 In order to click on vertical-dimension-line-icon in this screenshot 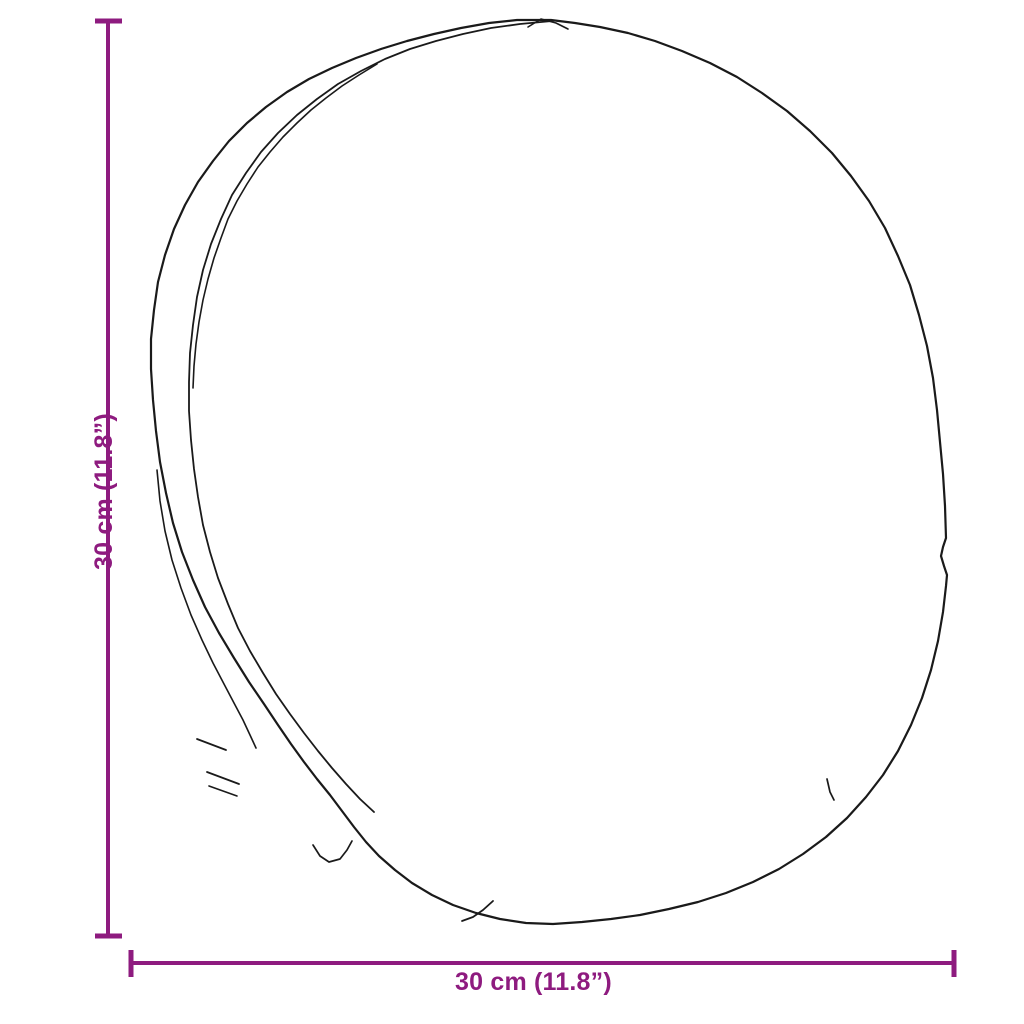, I will do `click(108, 478)`.